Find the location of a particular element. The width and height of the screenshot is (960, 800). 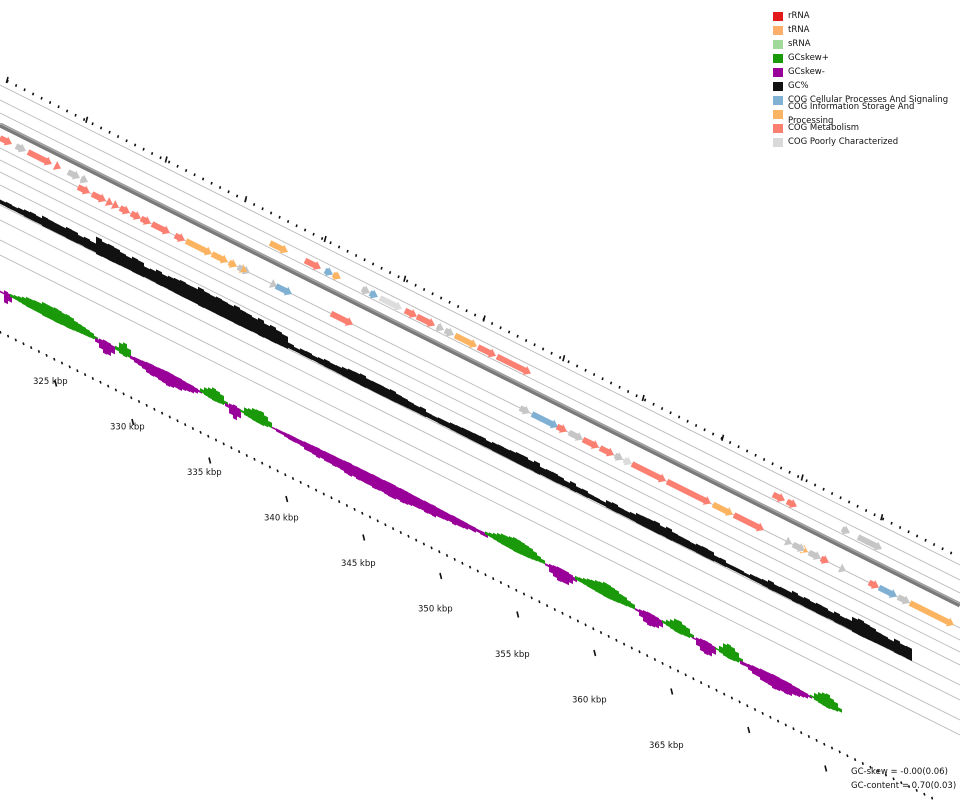

legend-label: GCskew- is located at coordinates (806, 72).